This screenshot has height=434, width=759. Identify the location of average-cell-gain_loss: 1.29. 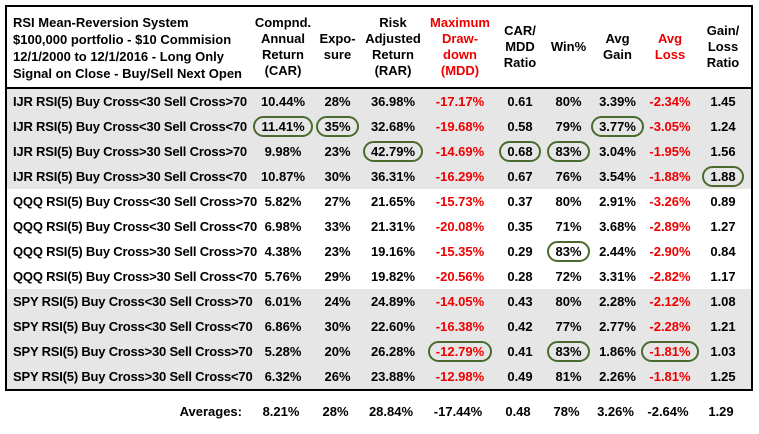
(721, 411).